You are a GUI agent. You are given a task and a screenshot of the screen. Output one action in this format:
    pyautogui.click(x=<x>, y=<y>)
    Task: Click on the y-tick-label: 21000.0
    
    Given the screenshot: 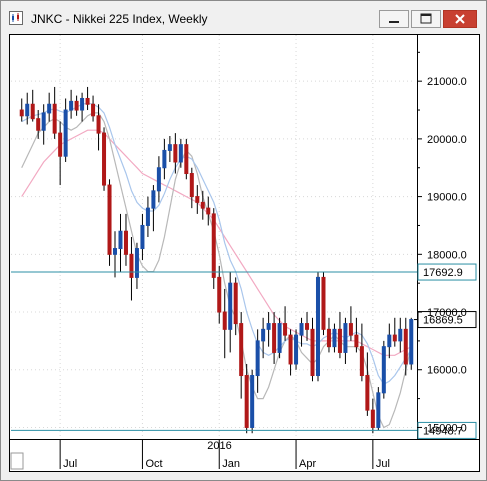 What is the action you would take?
    pyautogui.click(x=447, y=82)
    